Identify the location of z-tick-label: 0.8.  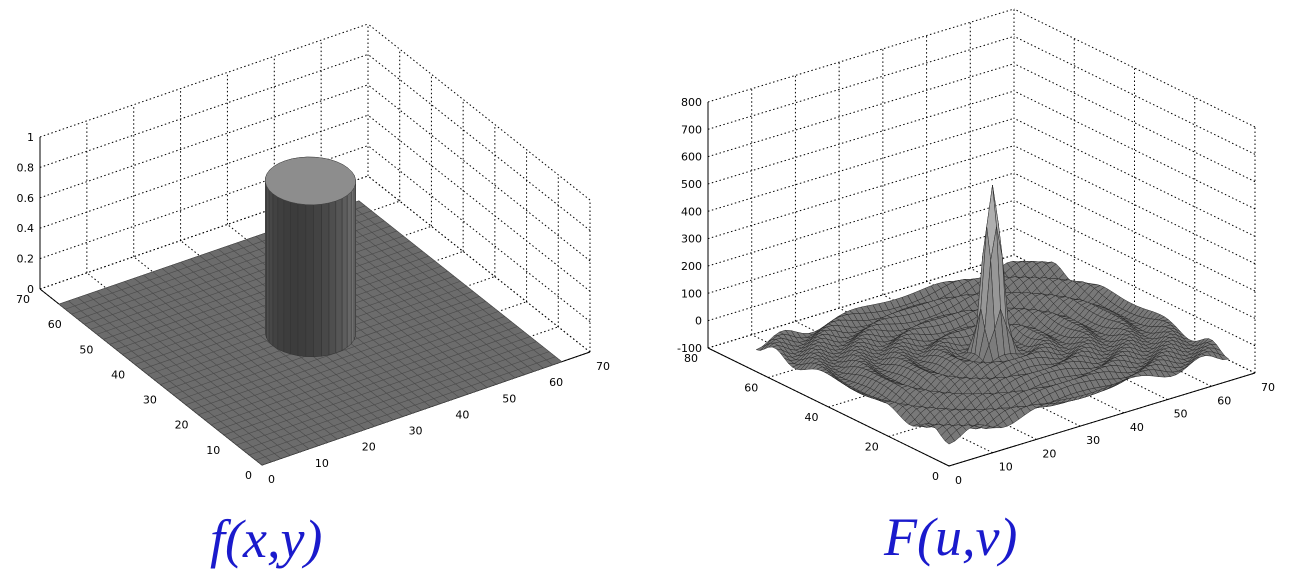
(26, 167).